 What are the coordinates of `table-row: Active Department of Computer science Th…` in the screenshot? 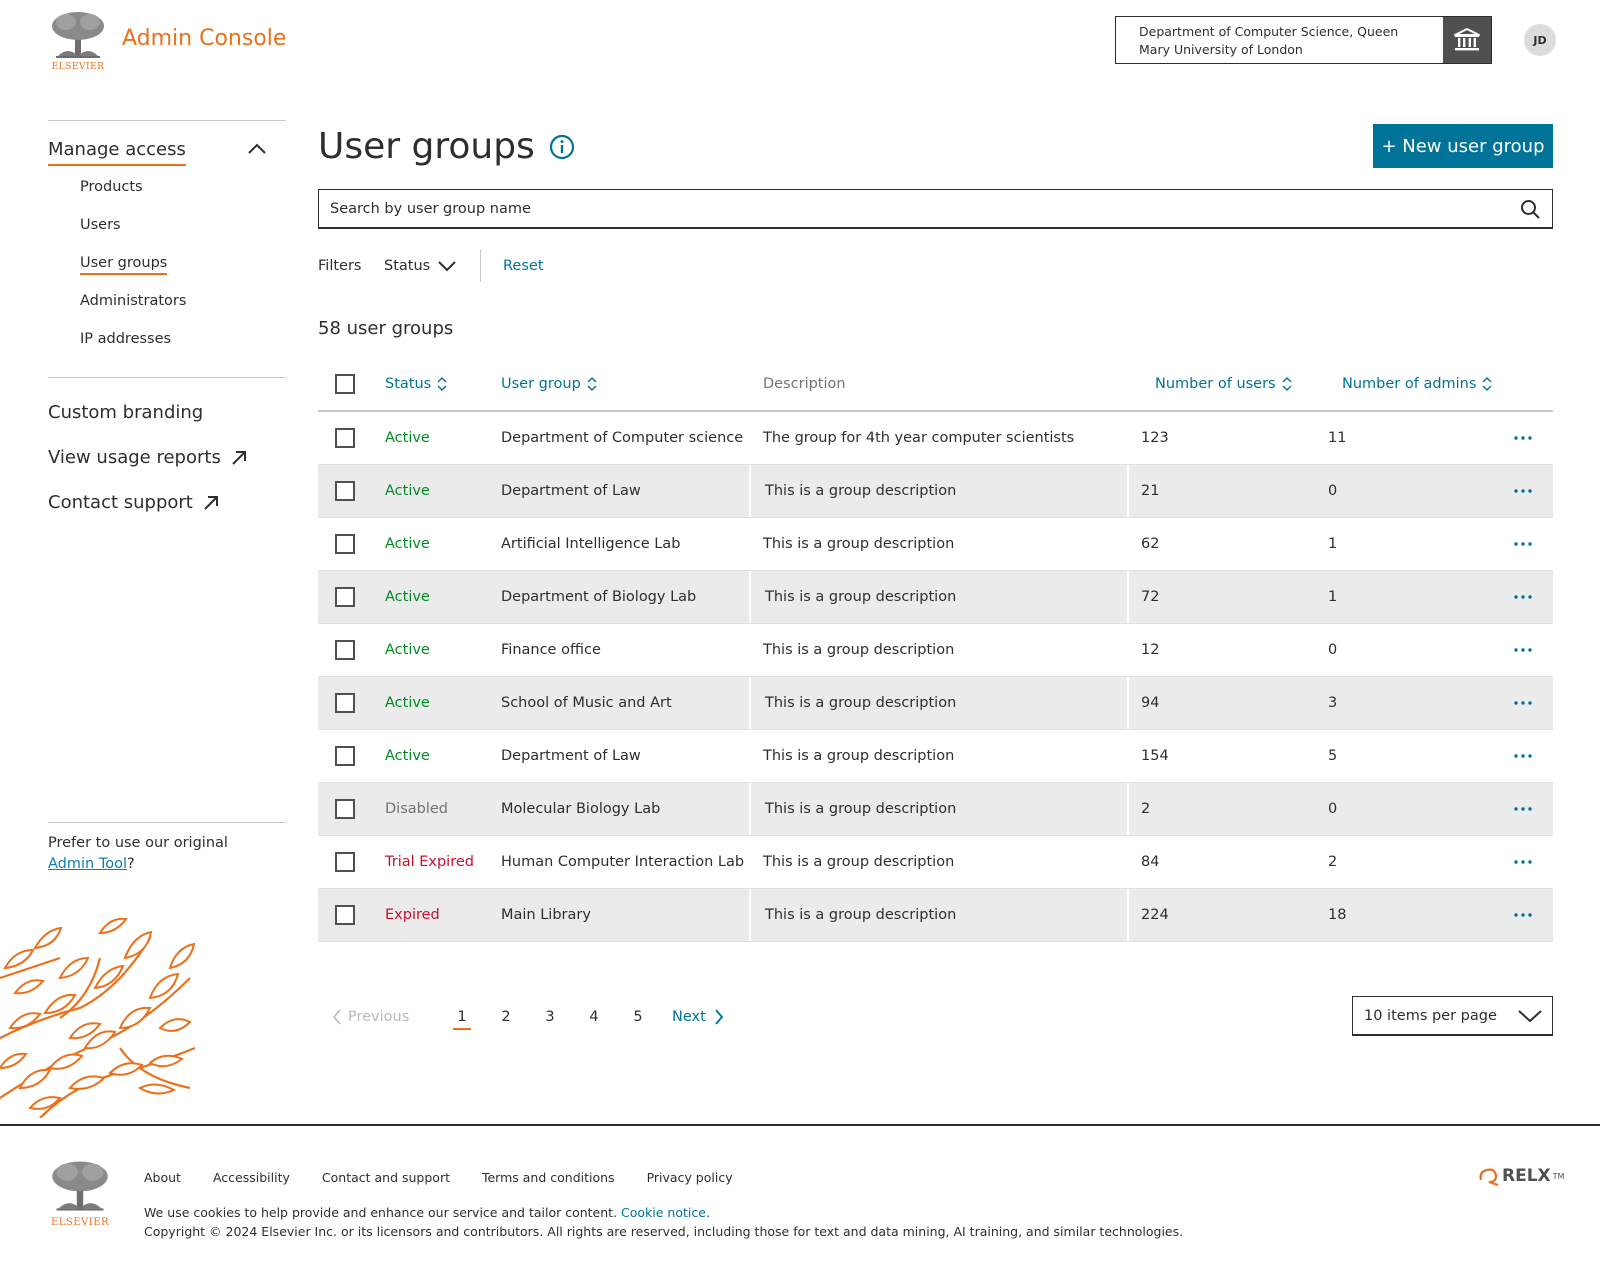 It's located at (935, 438).